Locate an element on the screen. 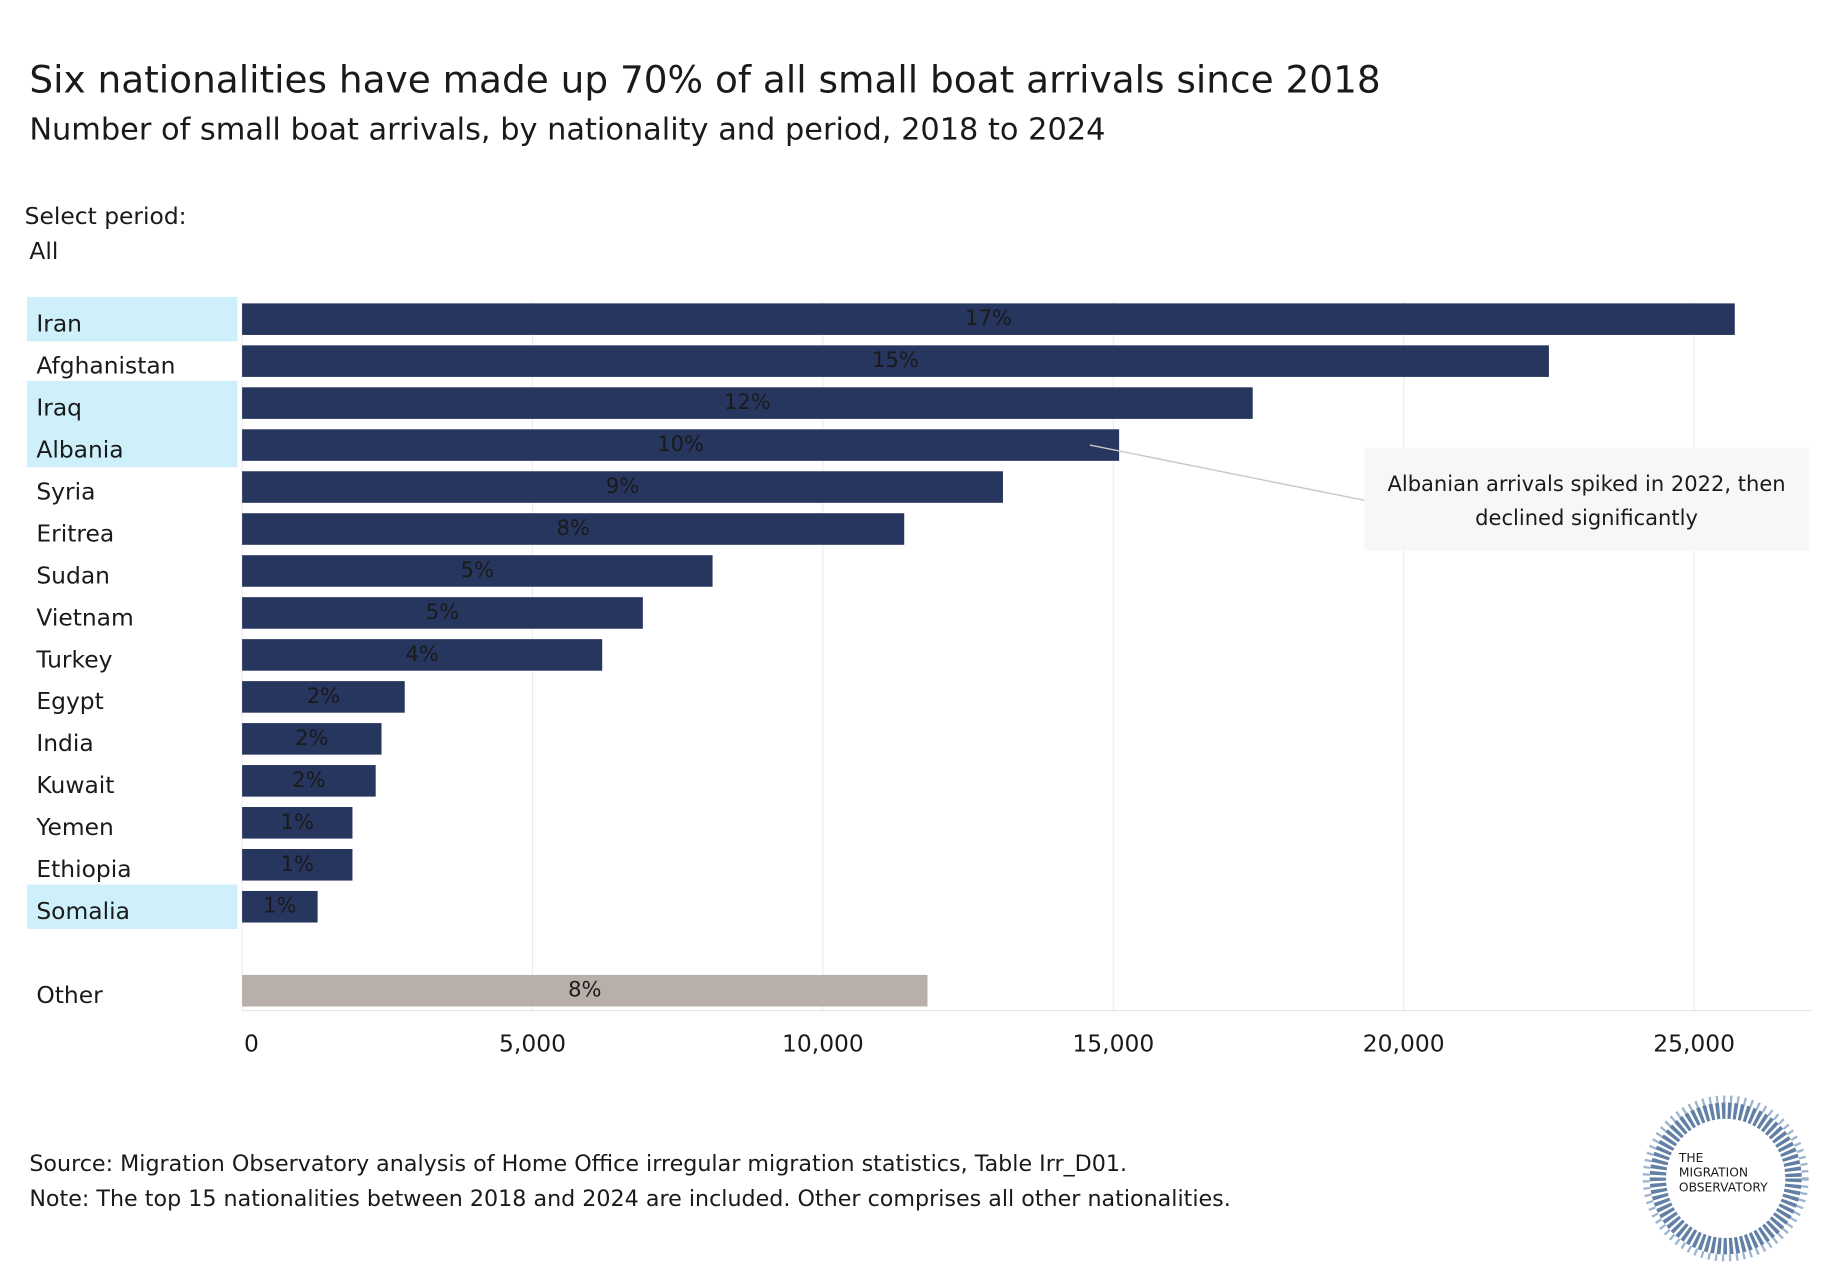 The image size is (1824, 1286). logo-text: THE is located at coordinates (1690, 1158).